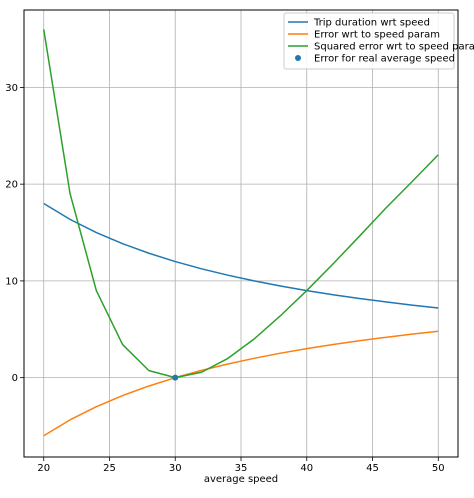 The image size is (474, 498). I want to click on legend-label: Error wrt to speed param, so click(377, 35).